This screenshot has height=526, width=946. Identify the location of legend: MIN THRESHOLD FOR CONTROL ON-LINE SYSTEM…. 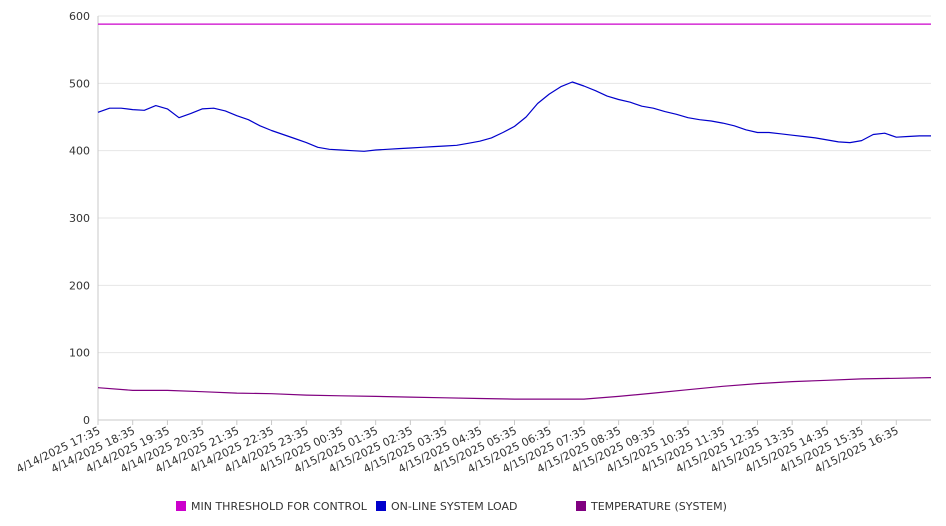
(473, 506).